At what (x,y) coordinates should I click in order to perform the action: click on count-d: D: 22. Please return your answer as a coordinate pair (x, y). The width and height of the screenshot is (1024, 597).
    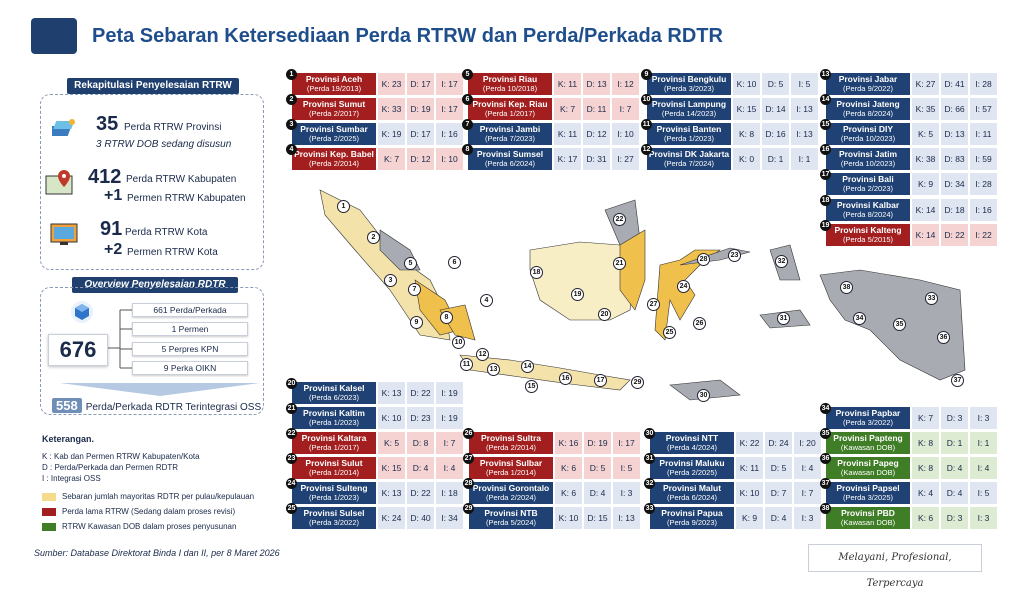
    Looking at the image, I should click on (420, 393).